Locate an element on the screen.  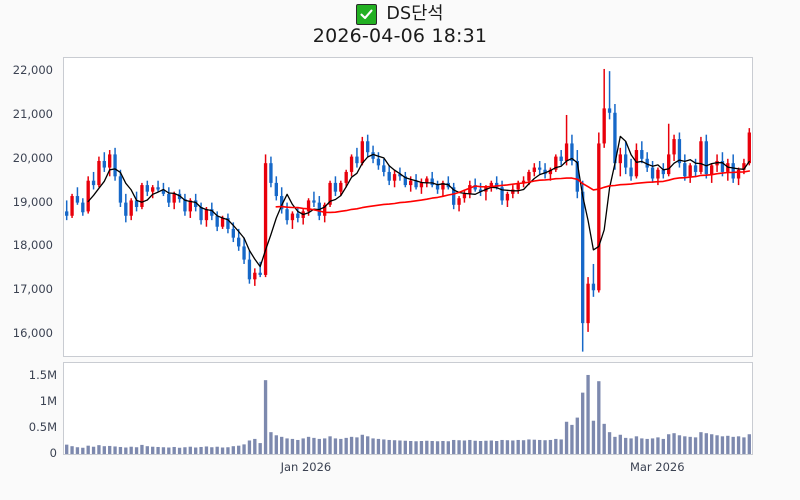
volume-tick-label: 0.5M is located at coordinates (42, 427).